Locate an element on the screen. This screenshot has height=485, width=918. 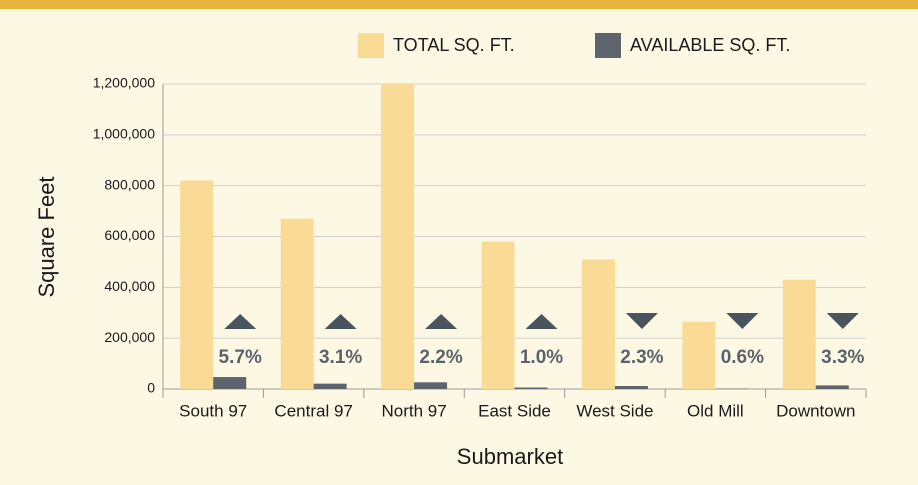
y-tick-label: 200,000 is located at coordinates (129, 337).